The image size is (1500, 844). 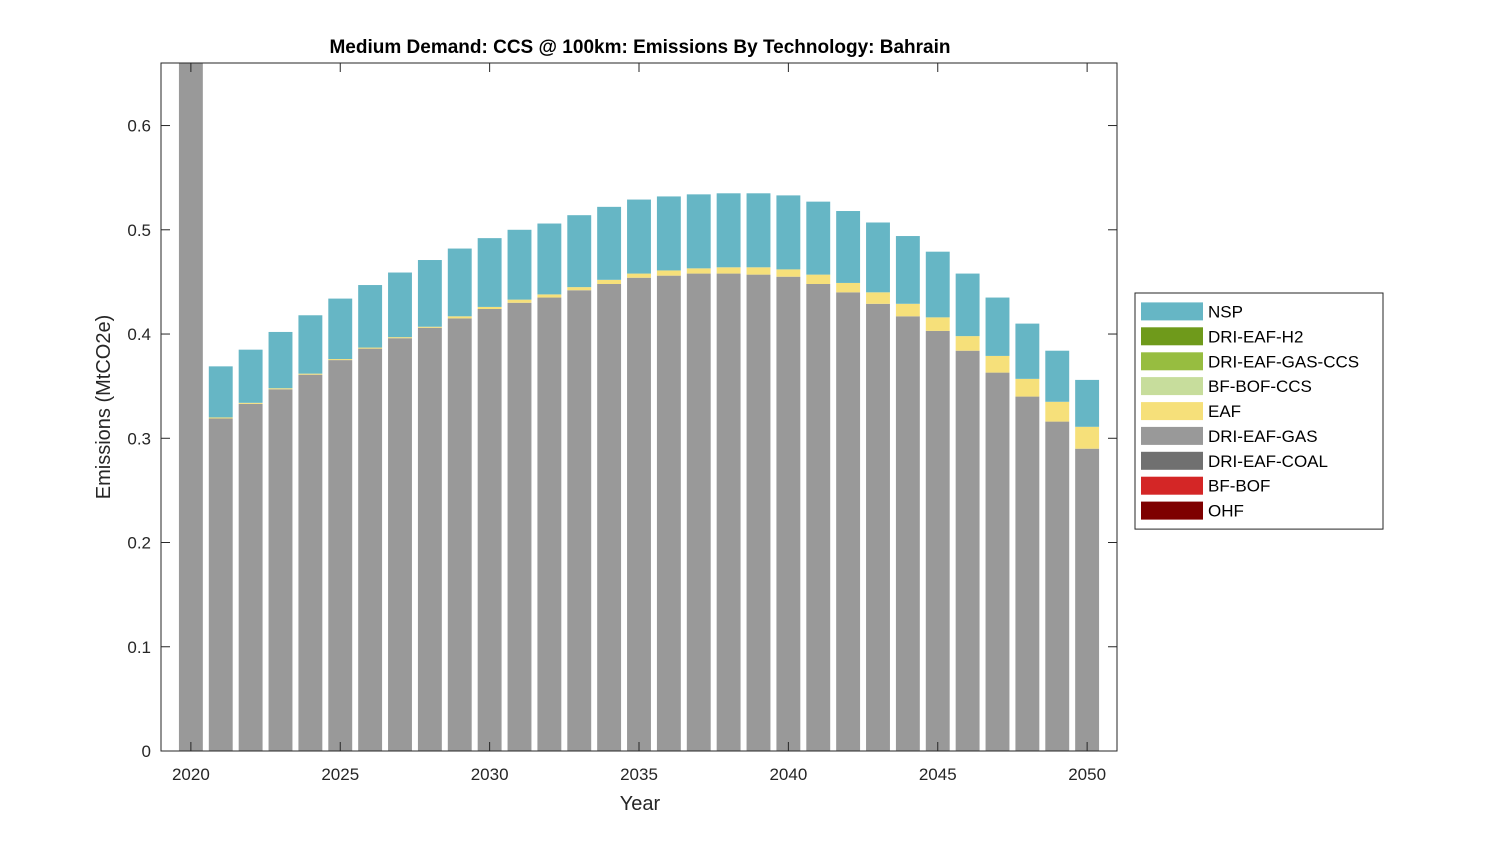 What do you see at coordinates (340, 360) in the screenshot?
I see `bar-eaf-2025` at bounding box center [340, 360].